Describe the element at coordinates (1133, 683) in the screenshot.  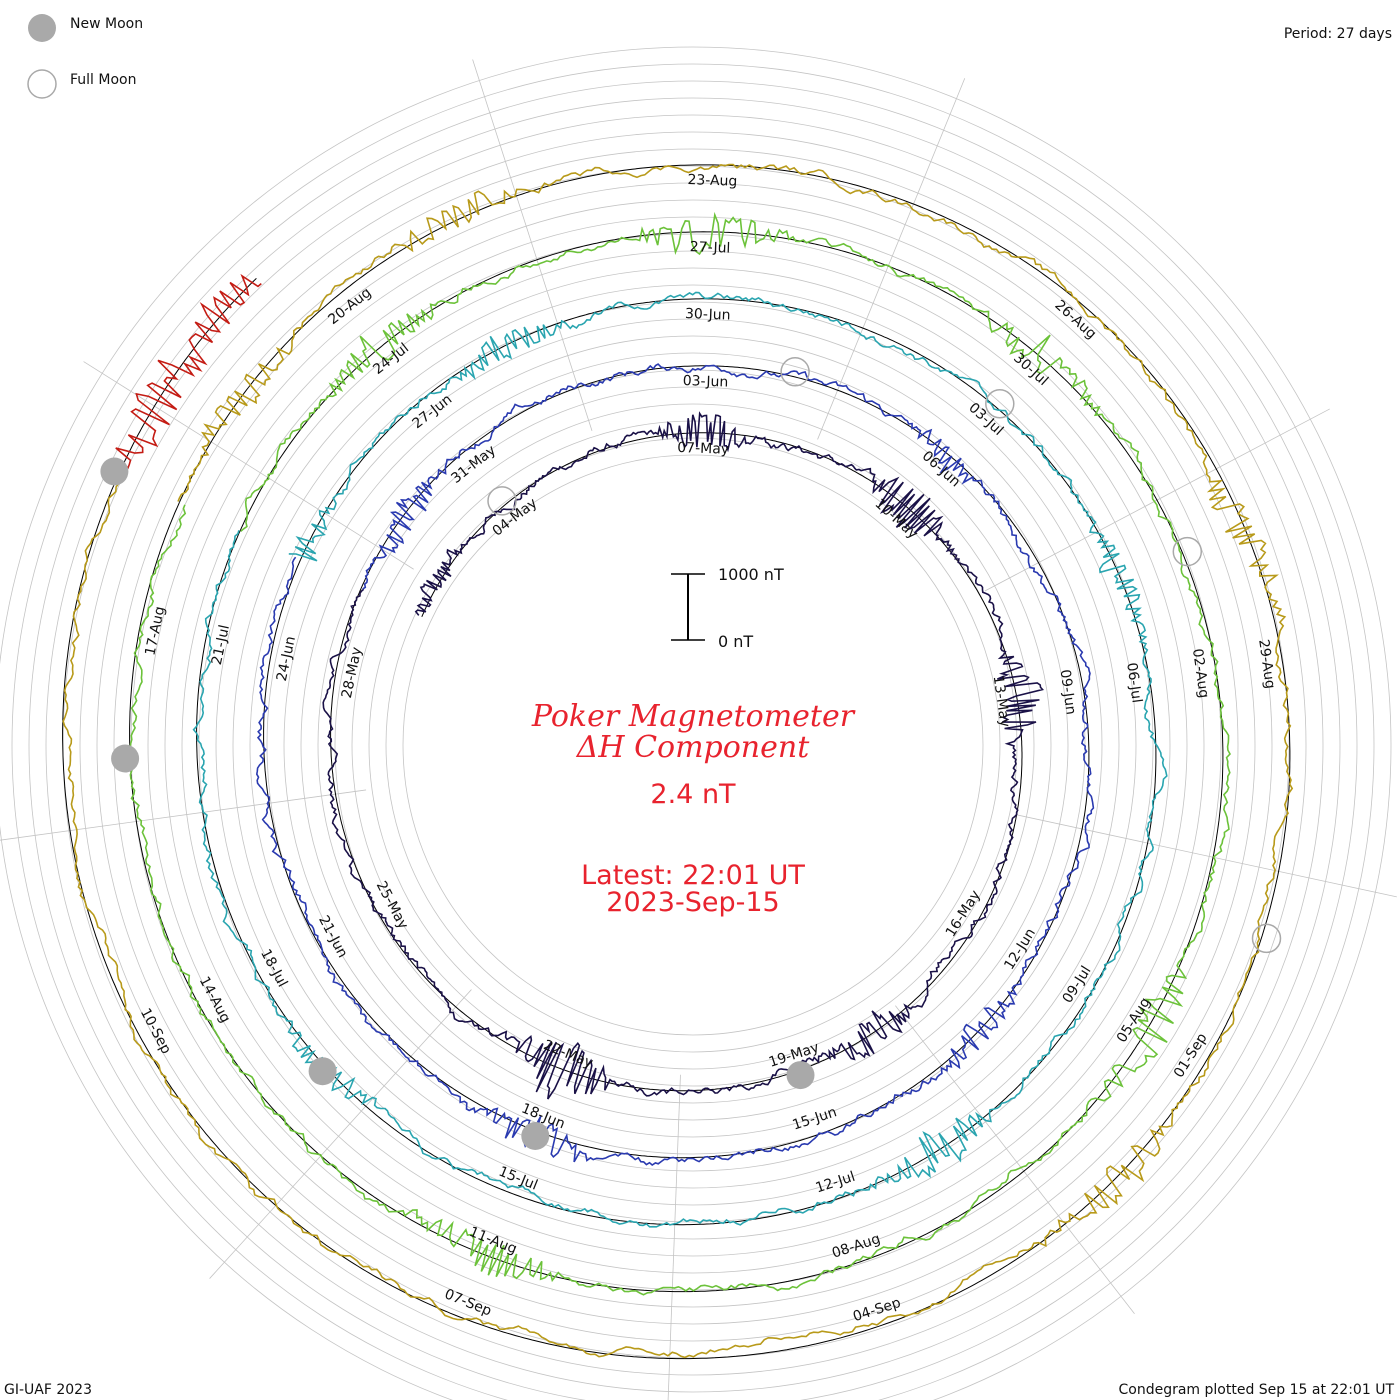
I see `date-label: 06-Jul` at that location.